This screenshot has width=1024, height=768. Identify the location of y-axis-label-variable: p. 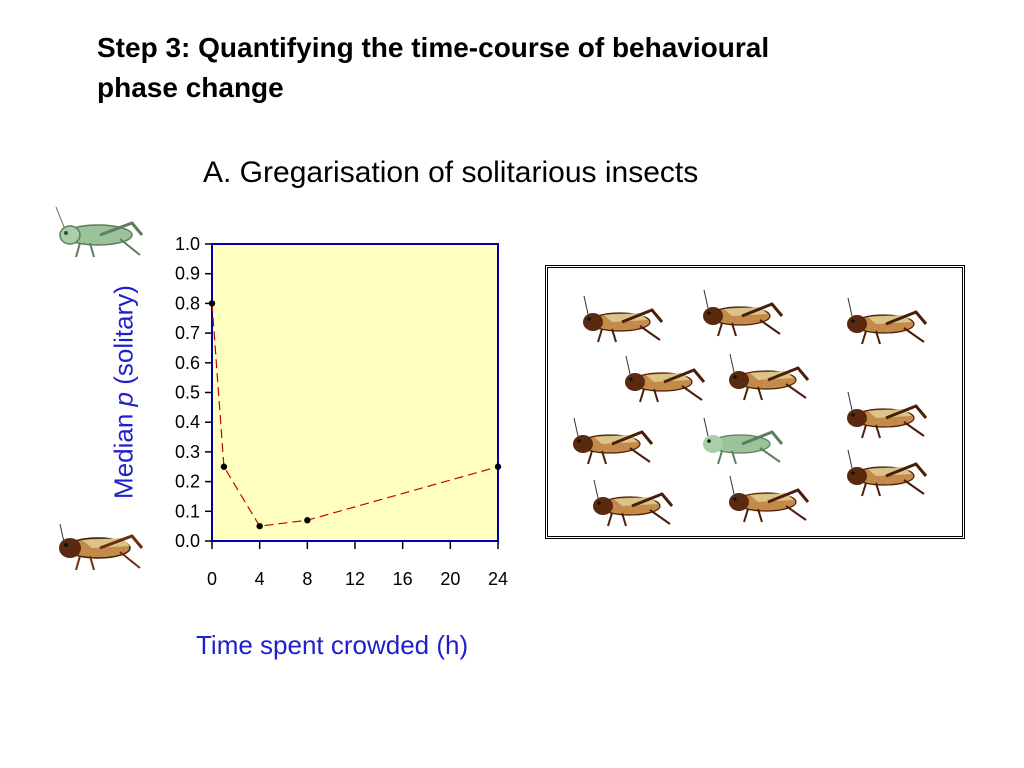
(123, 399).